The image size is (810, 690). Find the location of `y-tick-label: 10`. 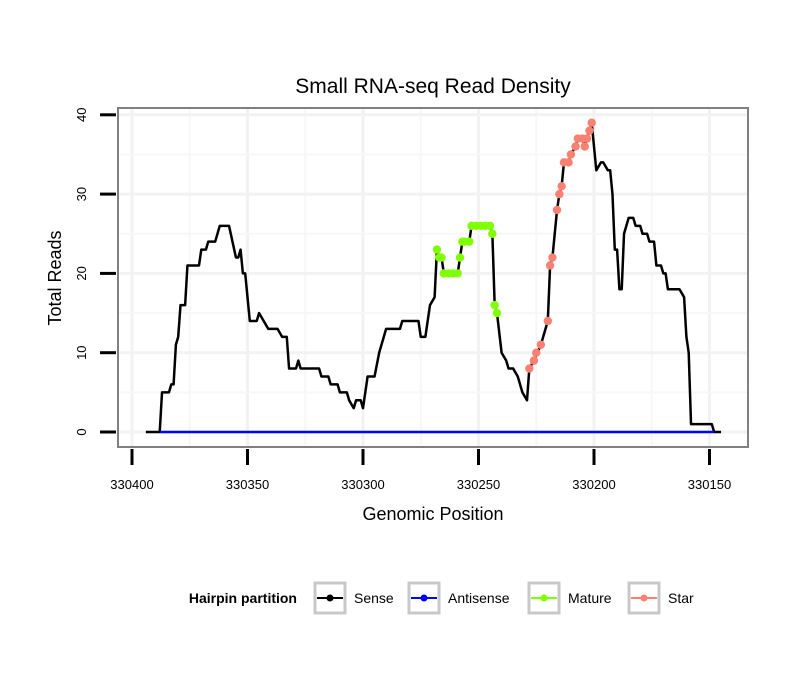

y-tick-label: 10 is located at coordinates (81, 352).